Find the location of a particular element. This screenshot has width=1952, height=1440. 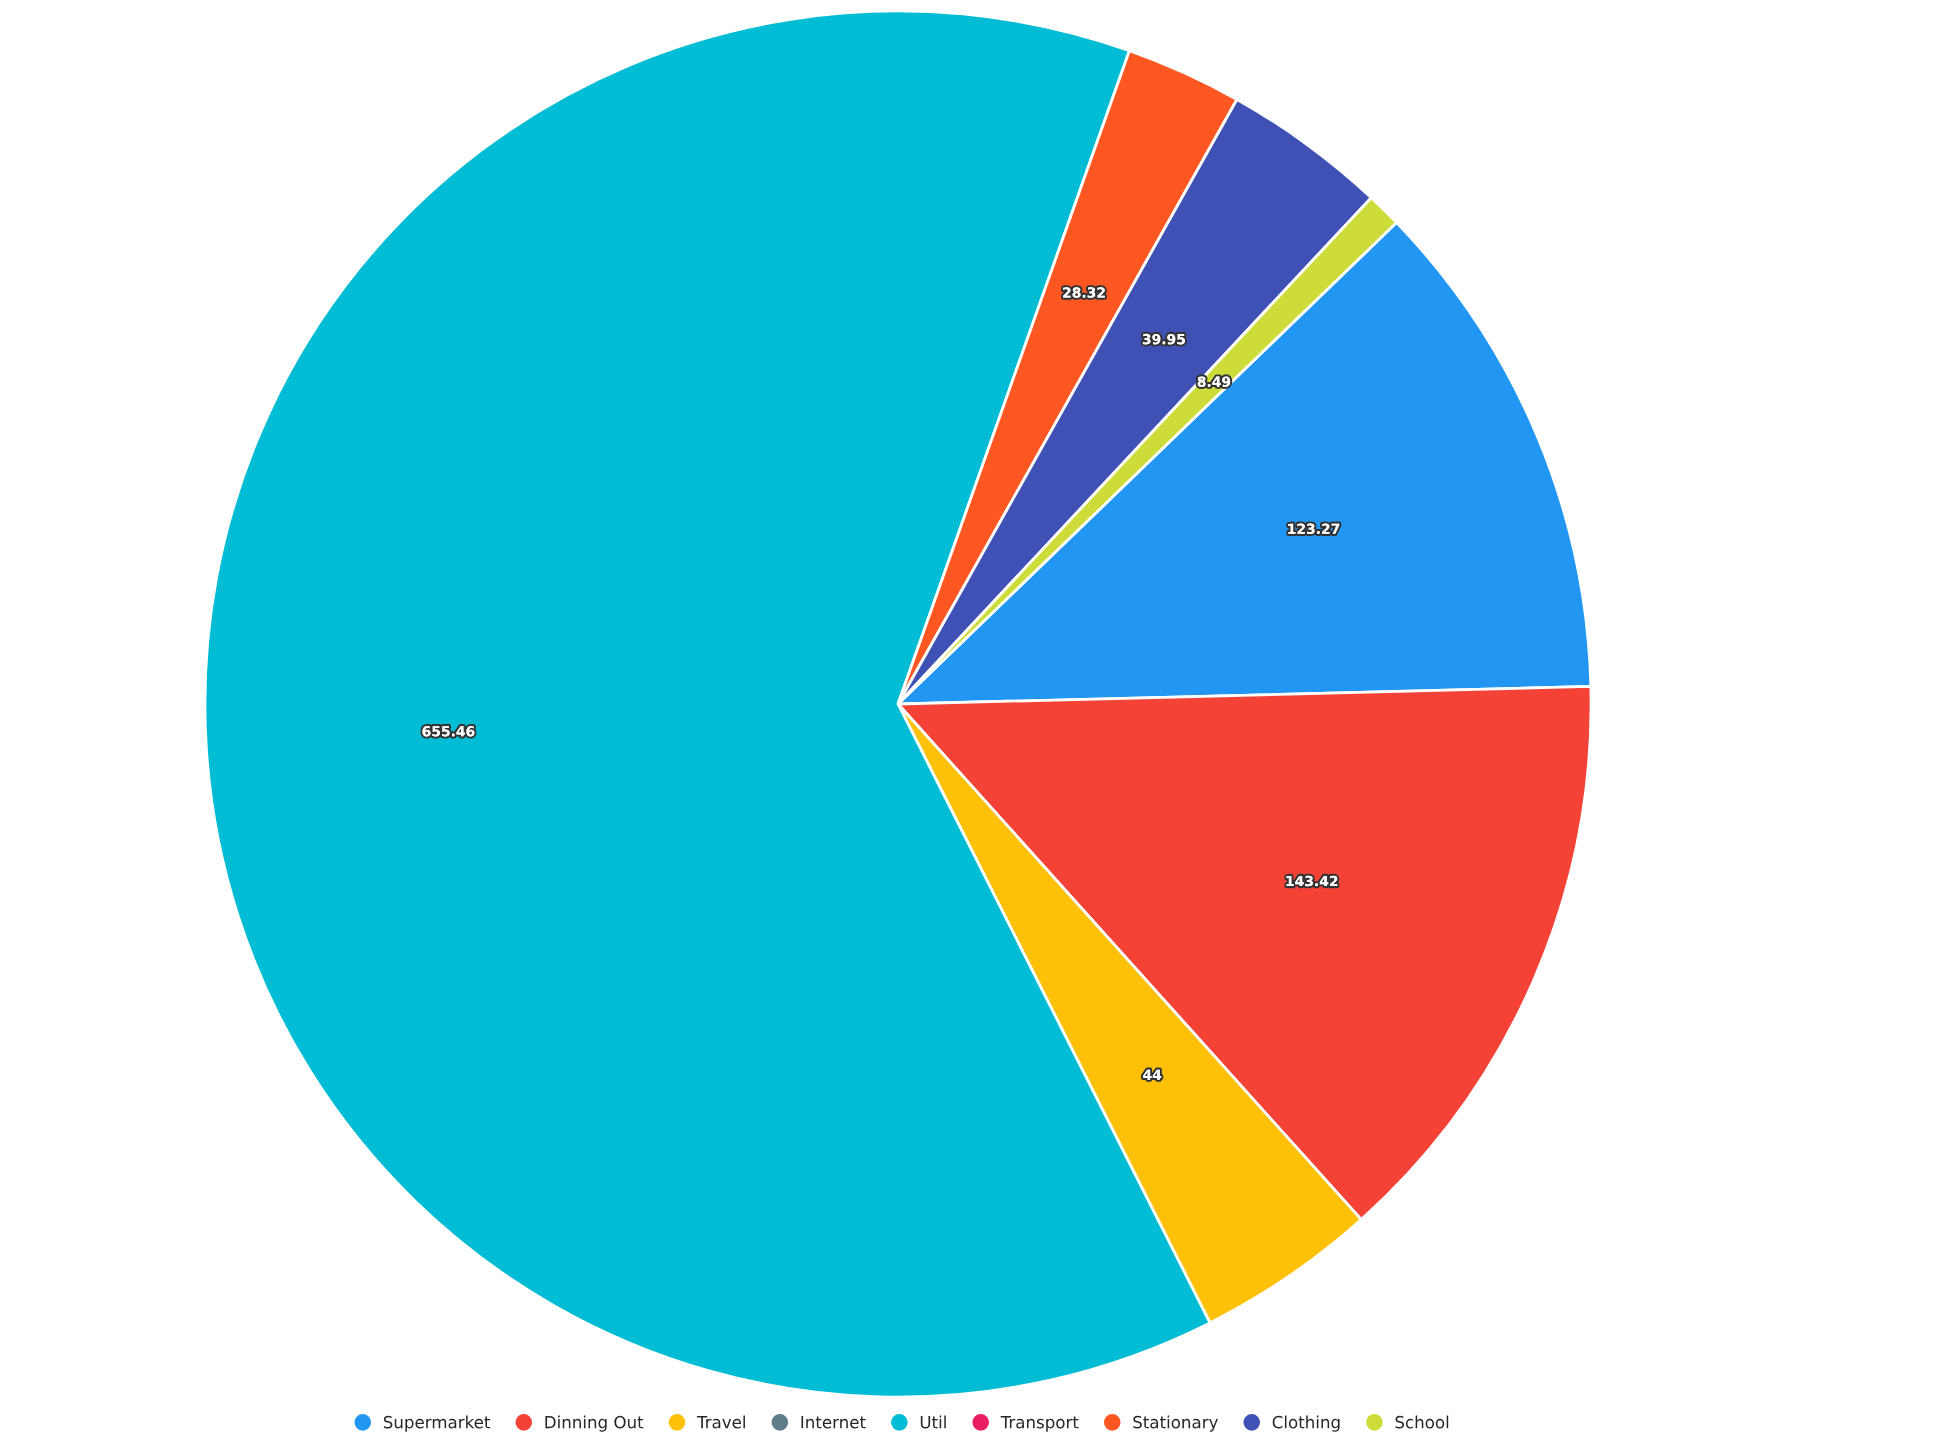

legend-label: Internet is located at coordinates (833, 1422).